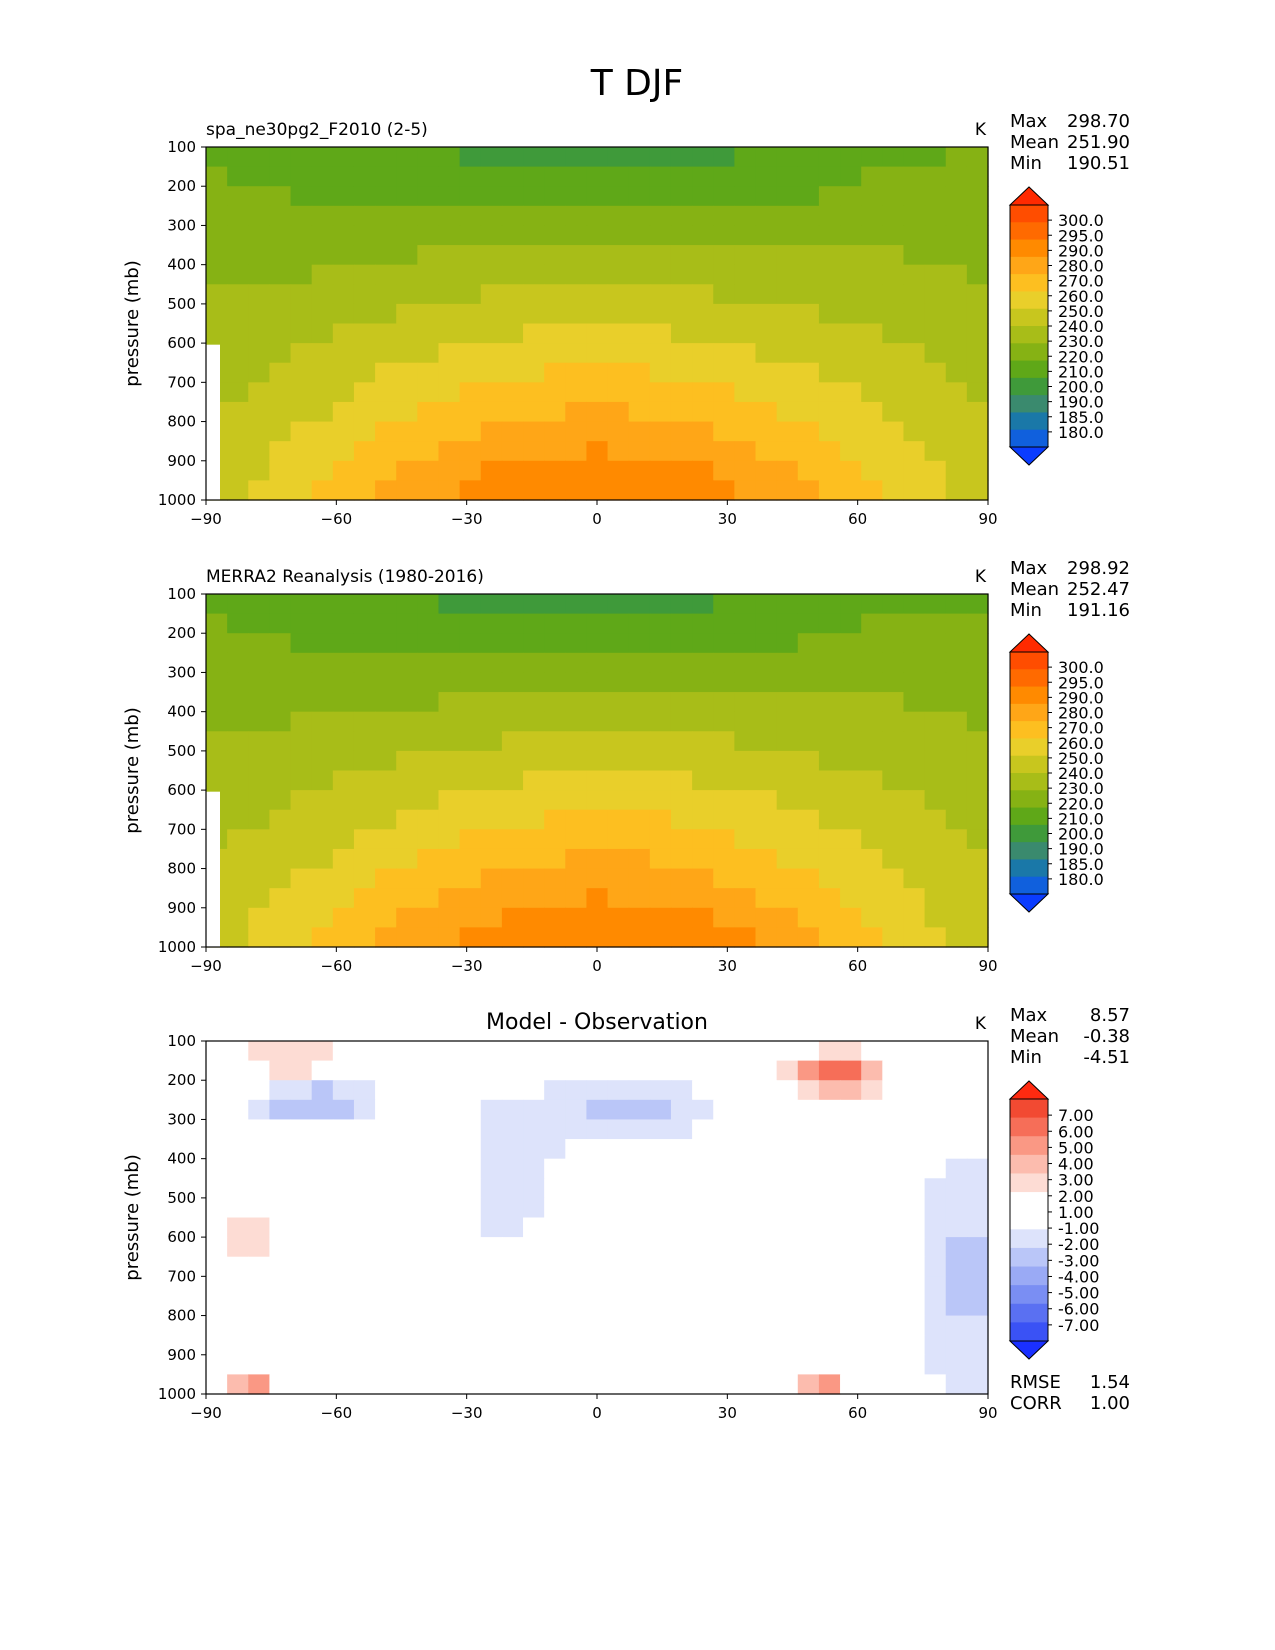 This screenshot has width=1275, height=1650. I want to click on colorbar-tick-label: 200.0, so click(1081, 834).